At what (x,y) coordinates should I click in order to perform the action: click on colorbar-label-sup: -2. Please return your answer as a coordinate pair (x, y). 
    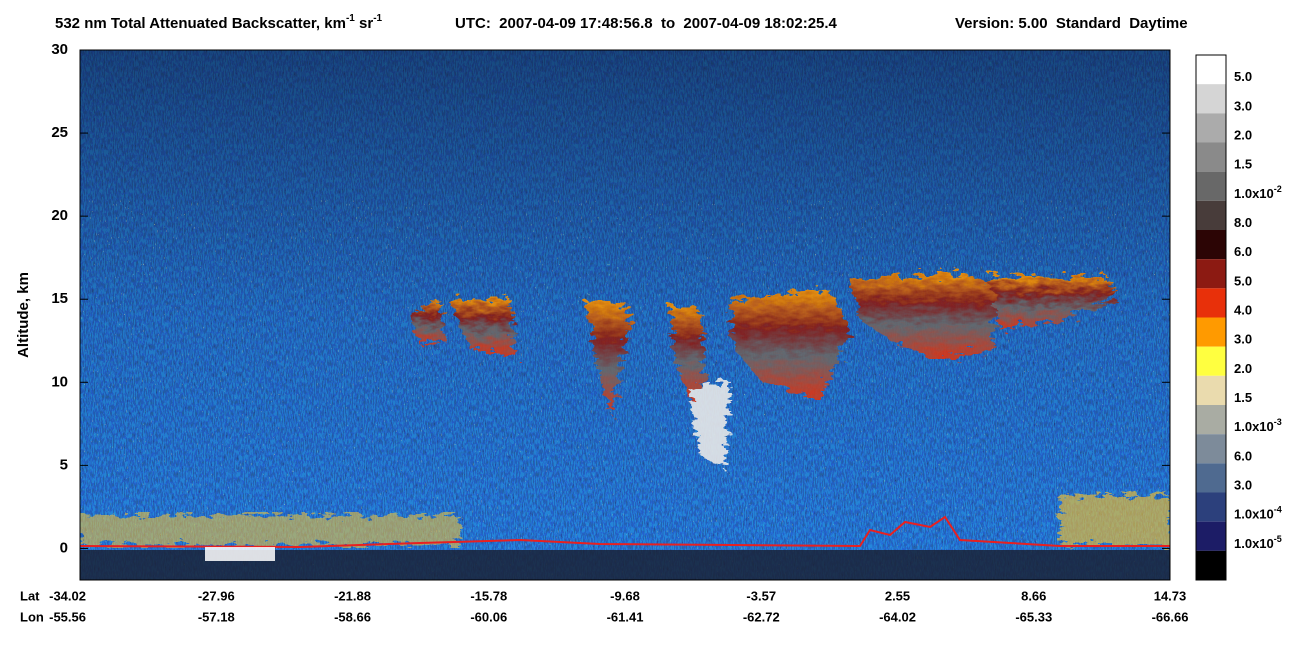
    Looking at the image, I should click on (1278, 189).